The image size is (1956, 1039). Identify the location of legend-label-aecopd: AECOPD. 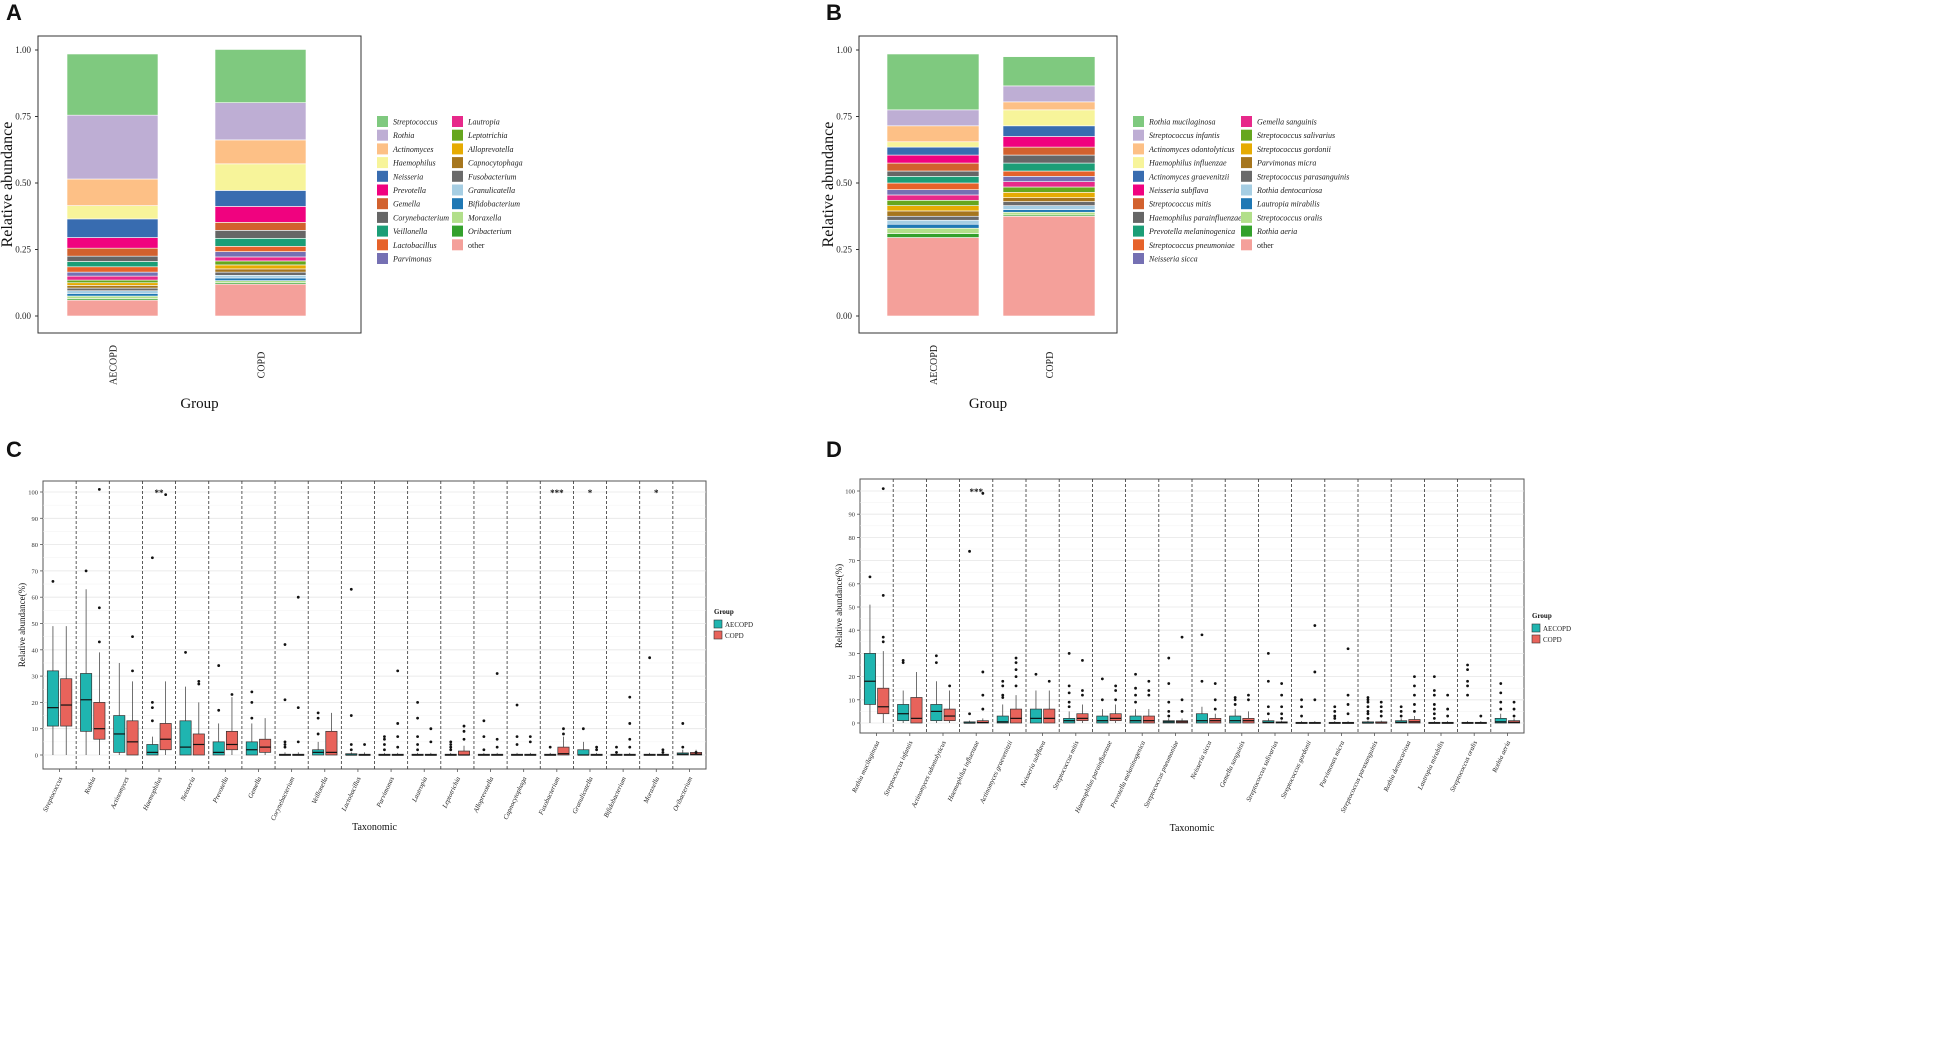
(739, 625).